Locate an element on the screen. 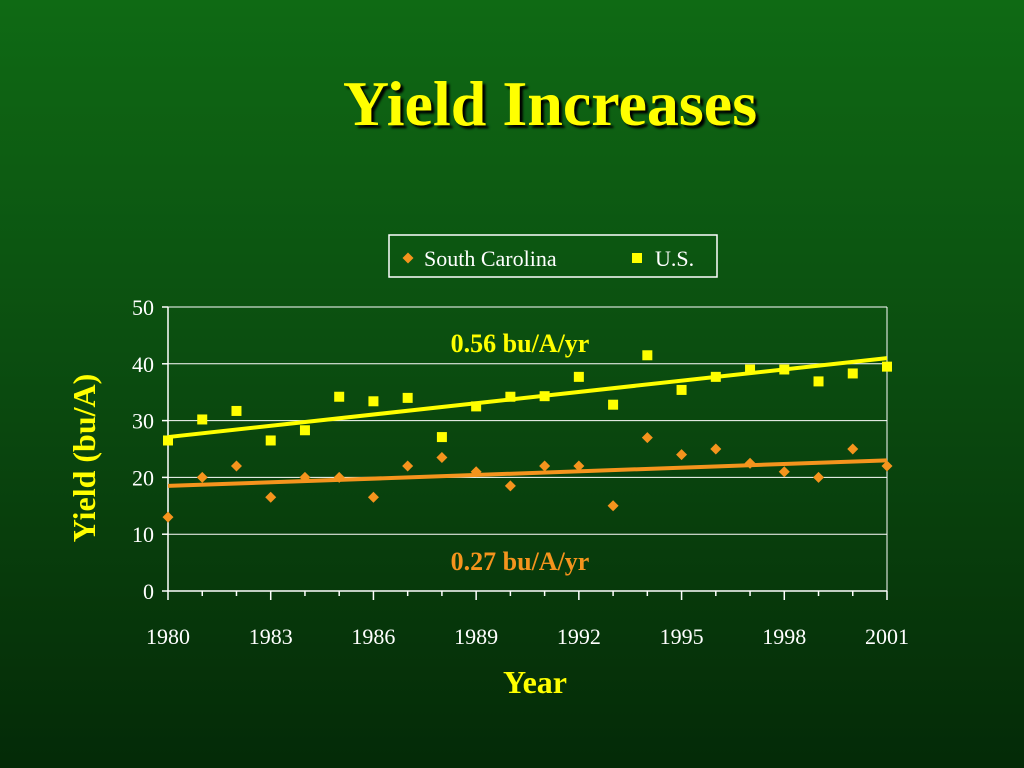 This screenshot has height=768, width=1024. x-tick-label: 1998 is located at coordinates (784, 636).